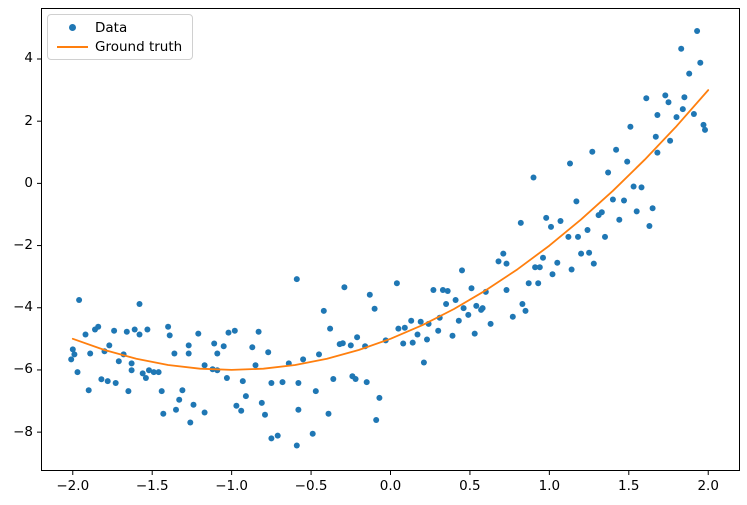 The width and height of the screenshot is (747, 505). Describe the element at coordinates (28, 120) in the screenshot. I see `y-tick-label: 2` at that location.